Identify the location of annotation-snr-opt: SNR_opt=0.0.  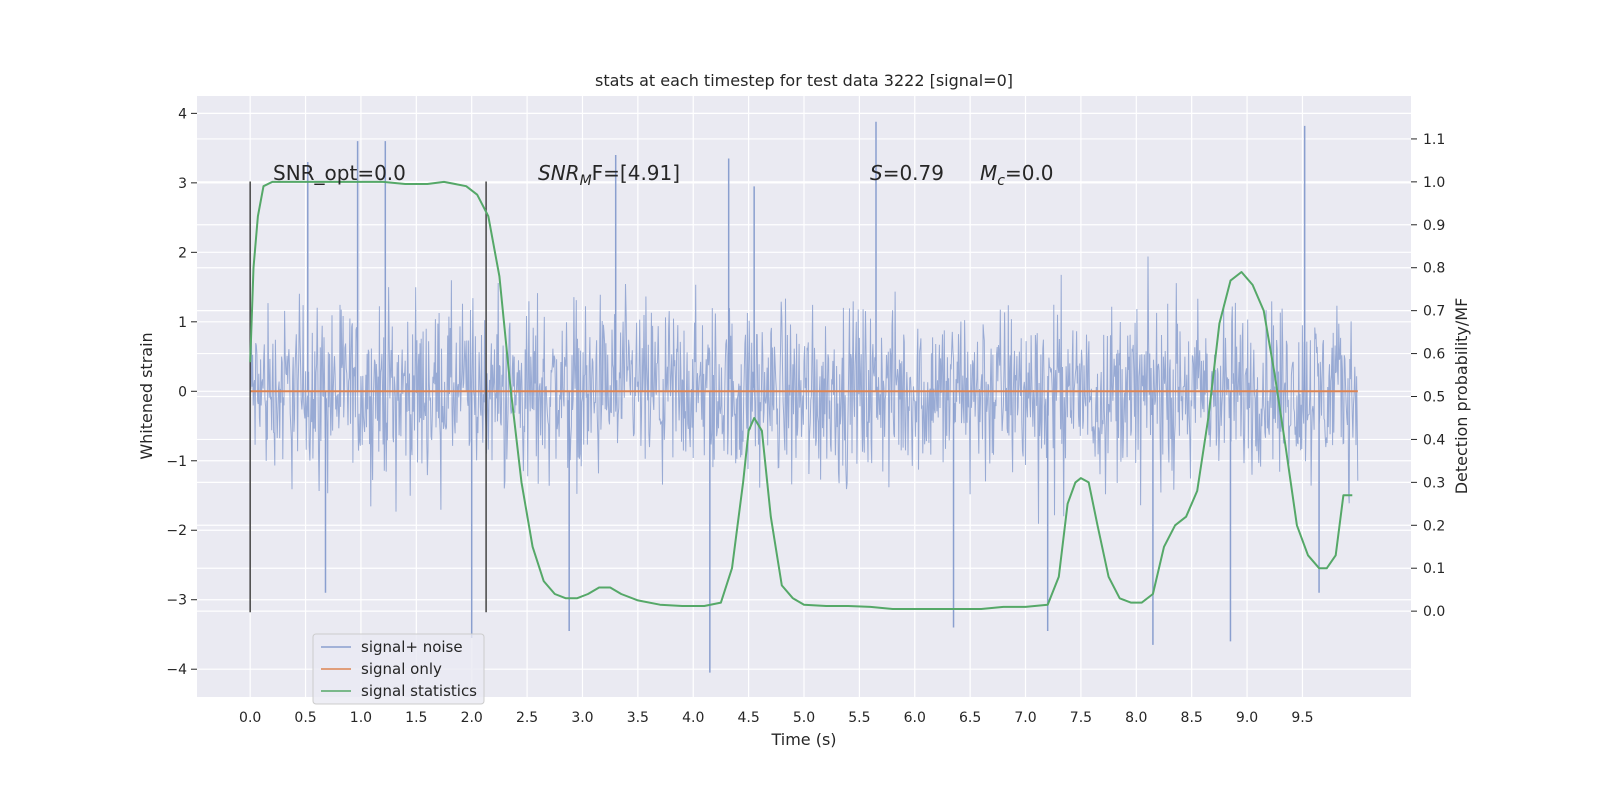
(339, 173).